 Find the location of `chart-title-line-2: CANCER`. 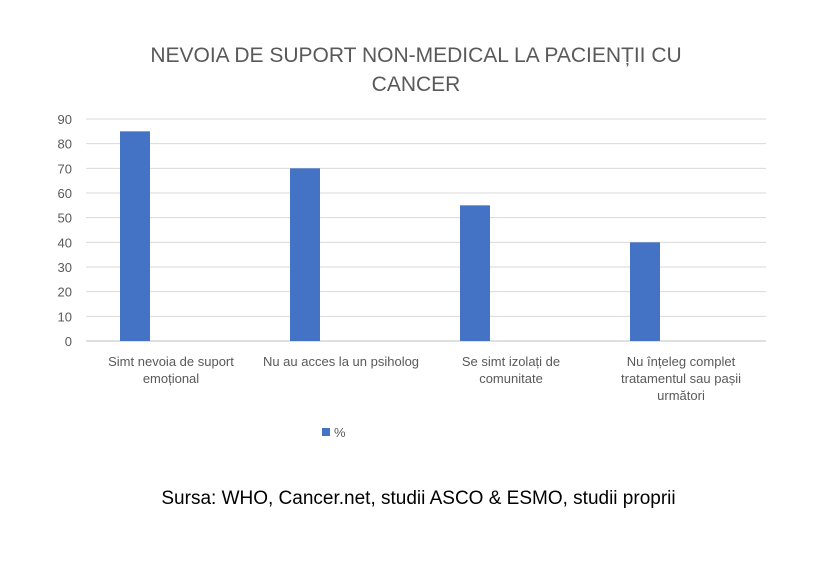

chart-title-line-2: CANCER is located at coordinates (416, 84).